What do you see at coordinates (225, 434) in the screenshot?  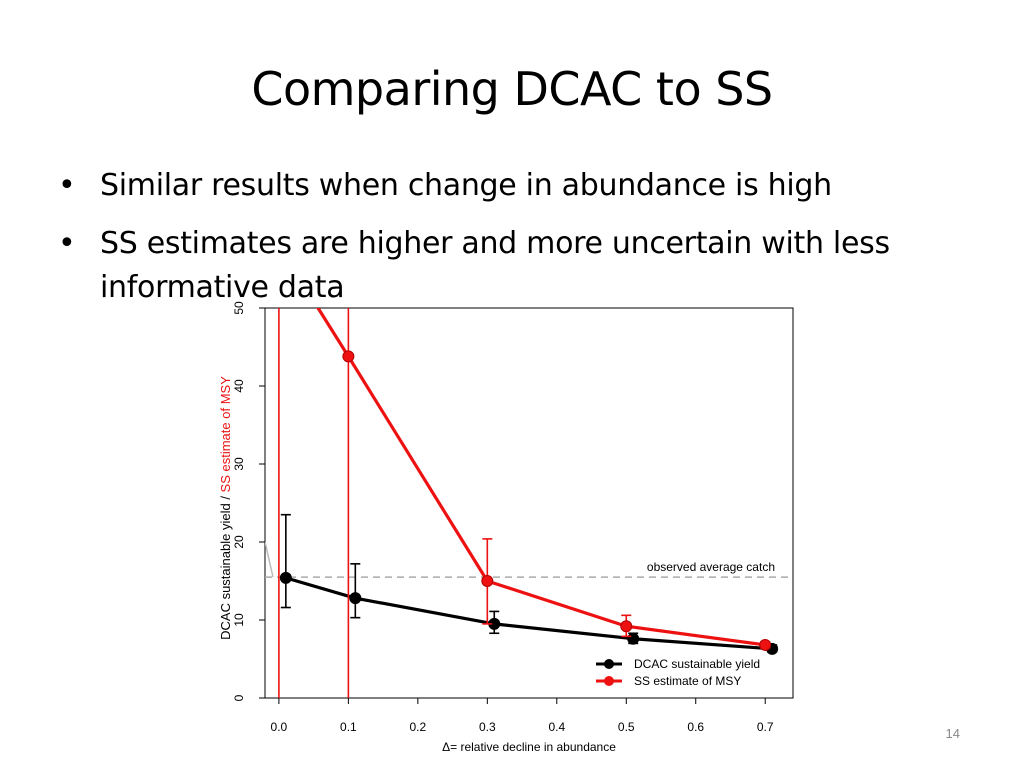 I see `y-axis-label-ss: SS estimate of MSY` at bounding box center [225, 434].